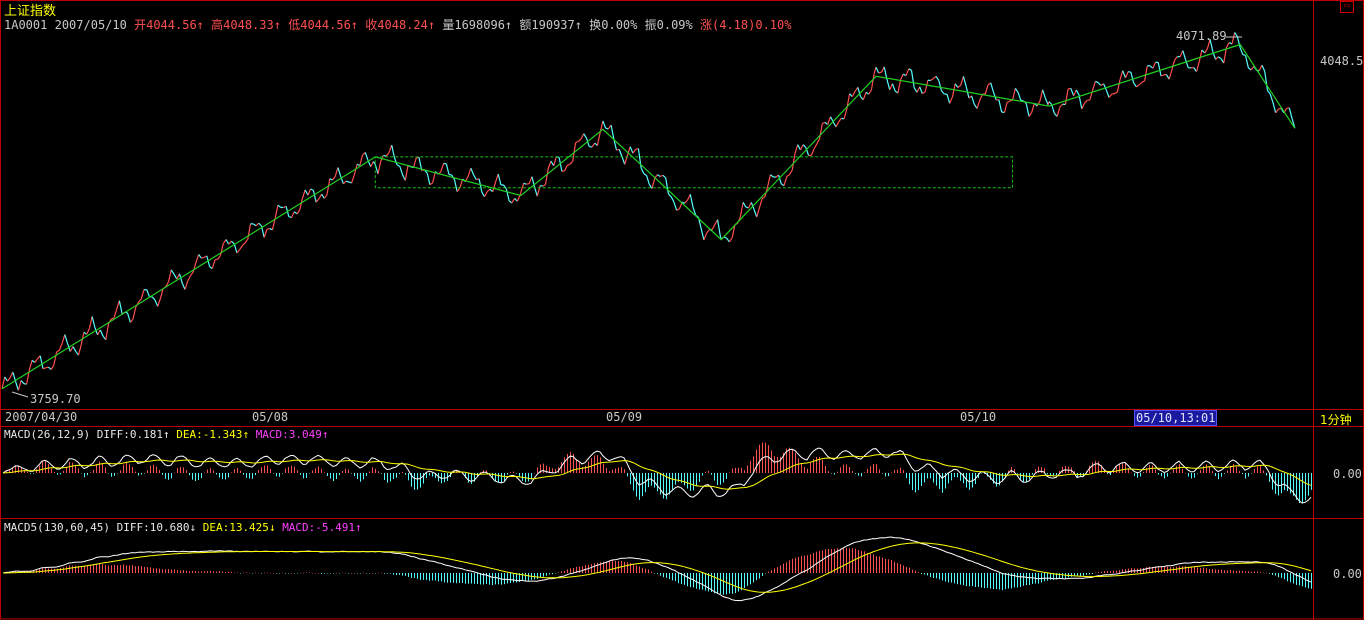 Image resolution: width=1364 pixels, height=620 pixels. I want to click on period-selector: 1分钟, so click(1336, 420).